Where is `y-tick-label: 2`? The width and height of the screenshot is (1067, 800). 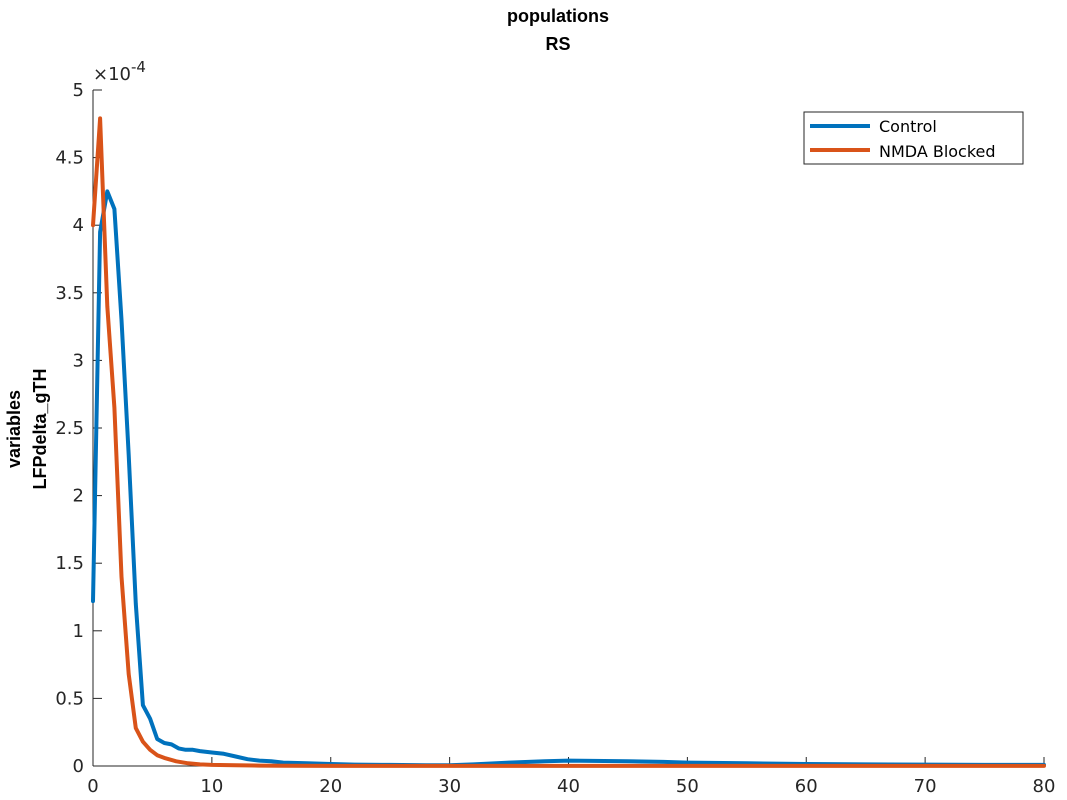 y-tick-label: 2 is located at coordinates (78, 496).